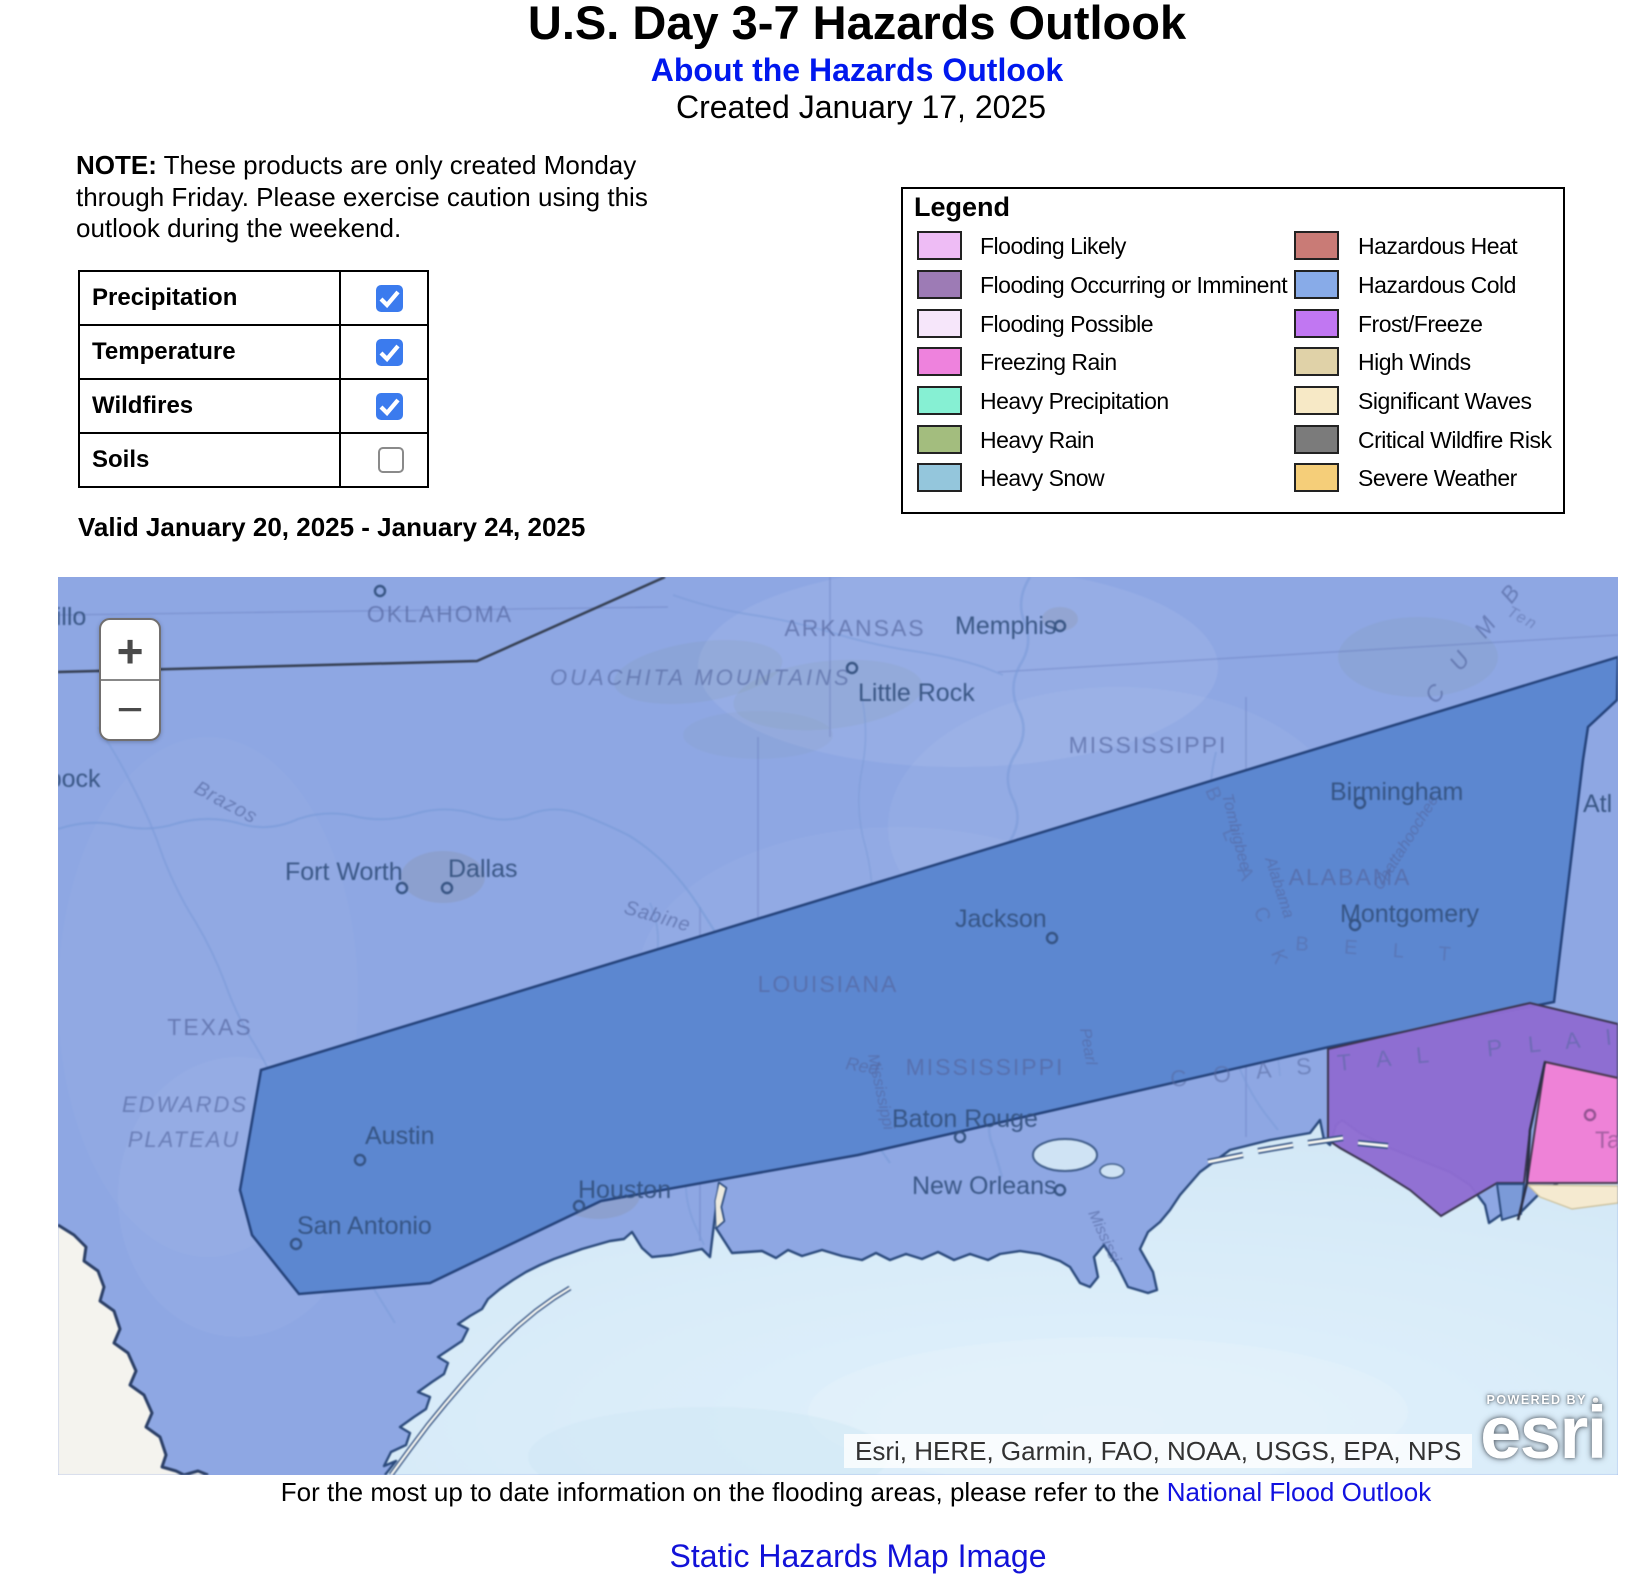  I want to click on svg-text: Ta, so click(1606, 1140).